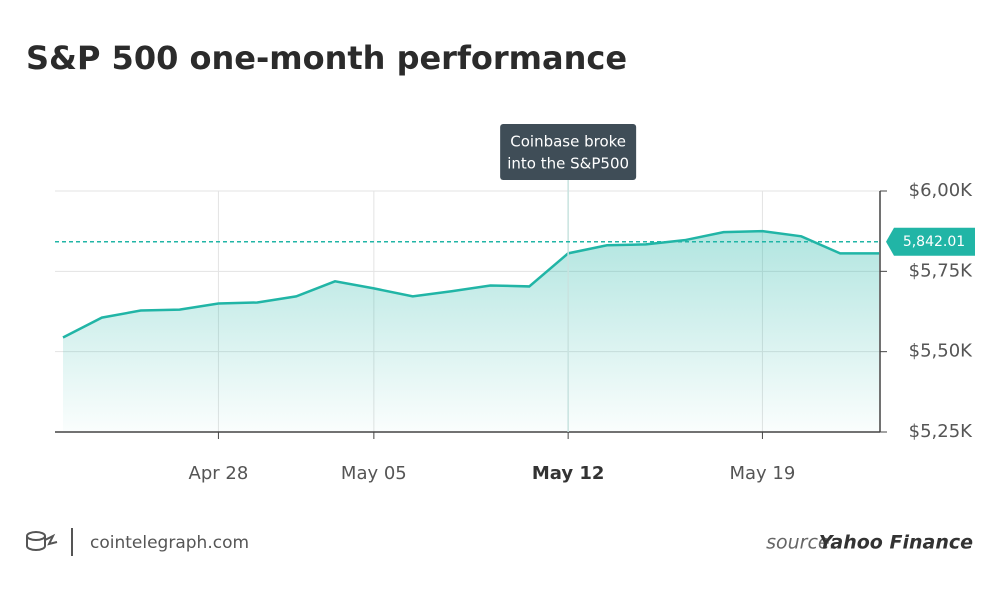  I want to click on chart-title: S&P 500 one-month performance, so click(326, 58).